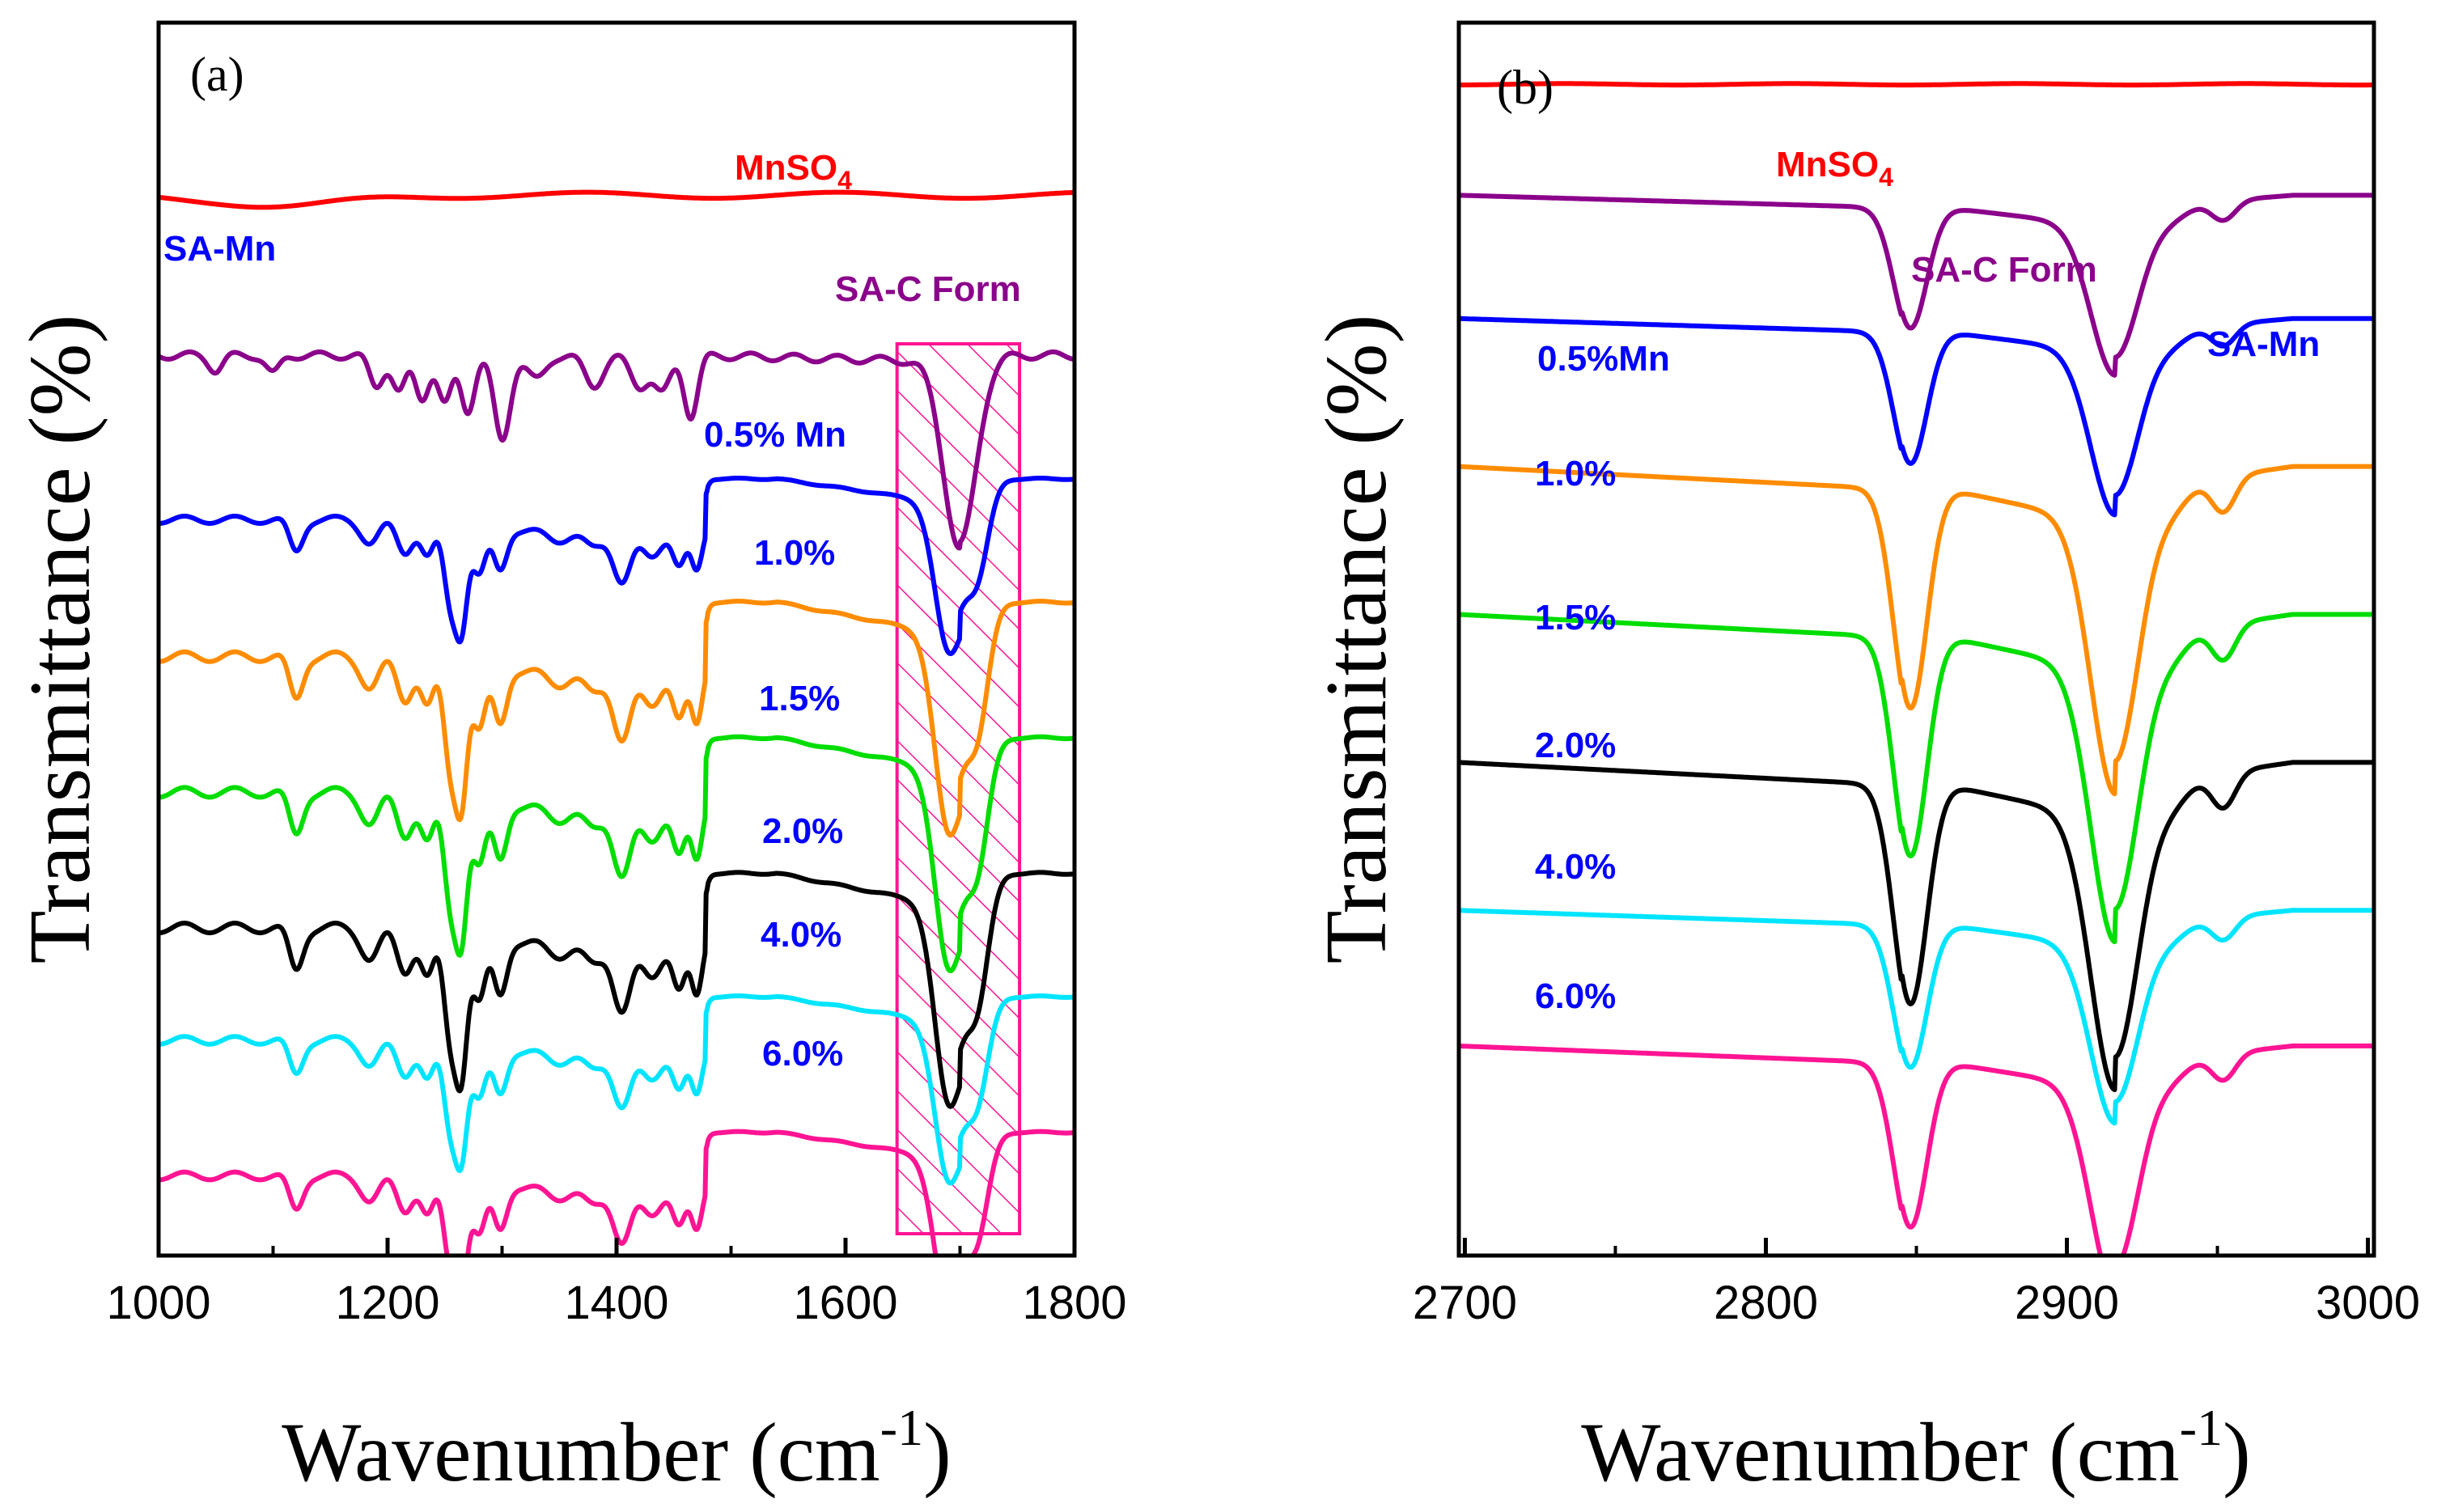 This screenshot has width=2450, height=1512. Describe the element at coordinates (616, 1303) in the screenshot. I see `x-tick-label: 1400` at that location.